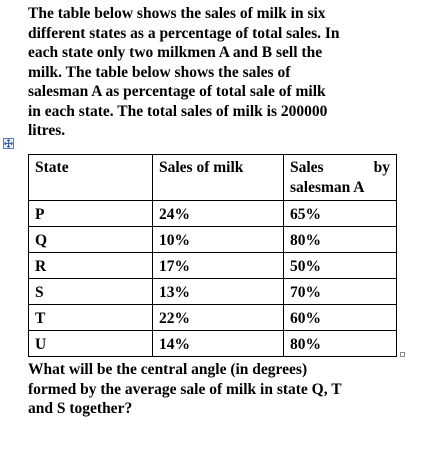 This screenshot has width=427, height=459. Describe the element at coordinates (340, 265) in the screenshot. I see `cell-by-a: 50%` at that location.